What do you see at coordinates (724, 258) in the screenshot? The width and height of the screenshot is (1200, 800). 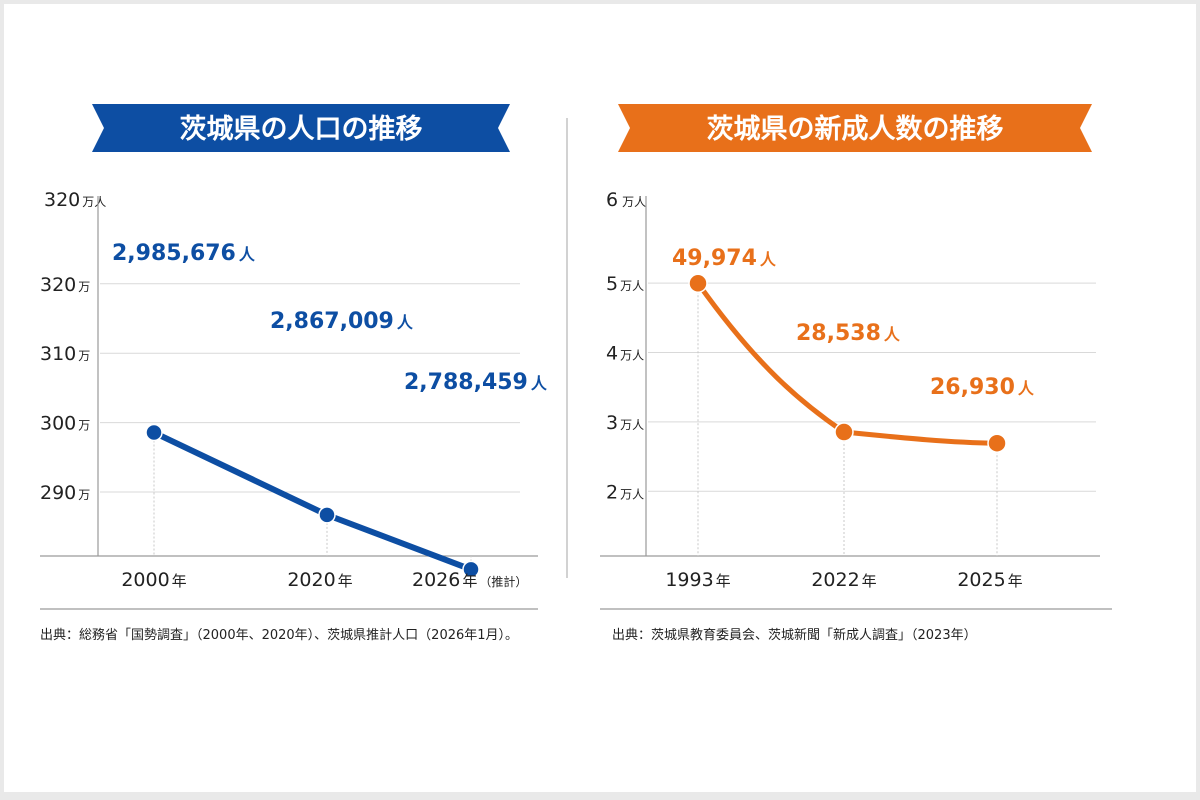 I see `data-label: 49,974 人` at bounding box center [724, 258].